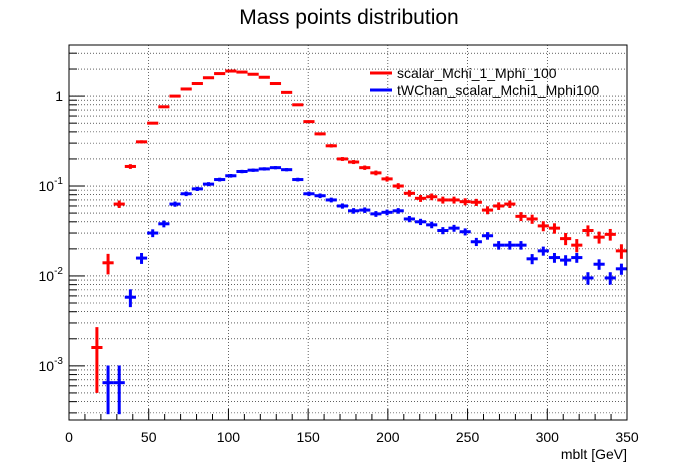 Image resolution: width=698 pixels, height=476 pixels. What do you see at coordinates (498, 90) in the screenshot?
I see `legend-label-twchan: tWChan_scalar_Mchi1_Mphi100` at bounding box center [498, 90].